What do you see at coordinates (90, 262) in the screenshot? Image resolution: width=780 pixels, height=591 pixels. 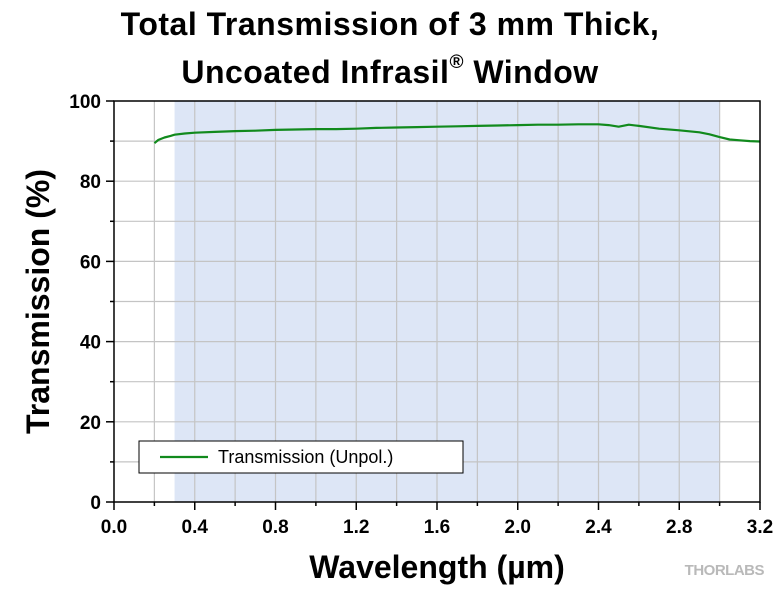 I see `y-tick-label: 60` at bounding box center [90, 262].